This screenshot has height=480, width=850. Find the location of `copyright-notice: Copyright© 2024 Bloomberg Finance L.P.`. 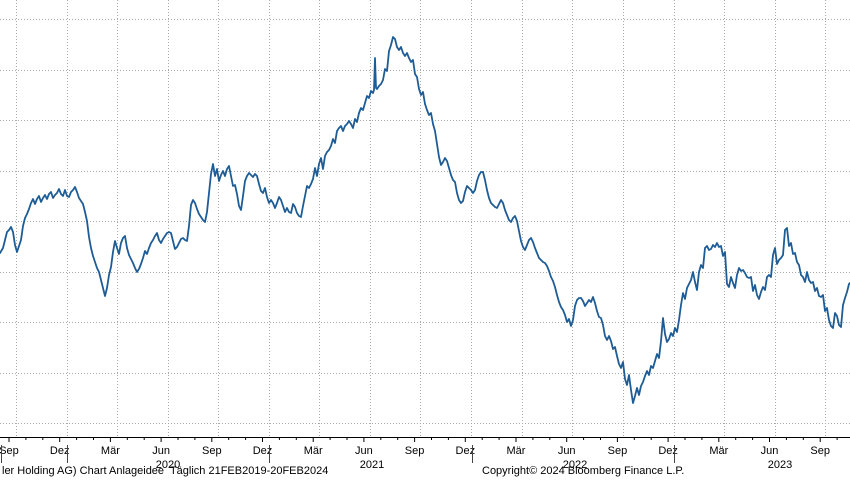

copyright-notice: Copyright© 2024 Bloomberg Finance L.P. is located at coordinates (583, 471).